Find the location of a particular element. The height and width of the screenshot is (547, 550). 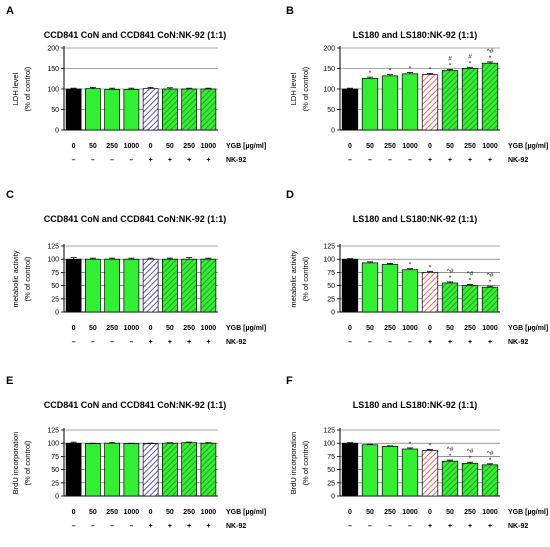

y-tick-label: 75 is located at coordinates (331, 457).